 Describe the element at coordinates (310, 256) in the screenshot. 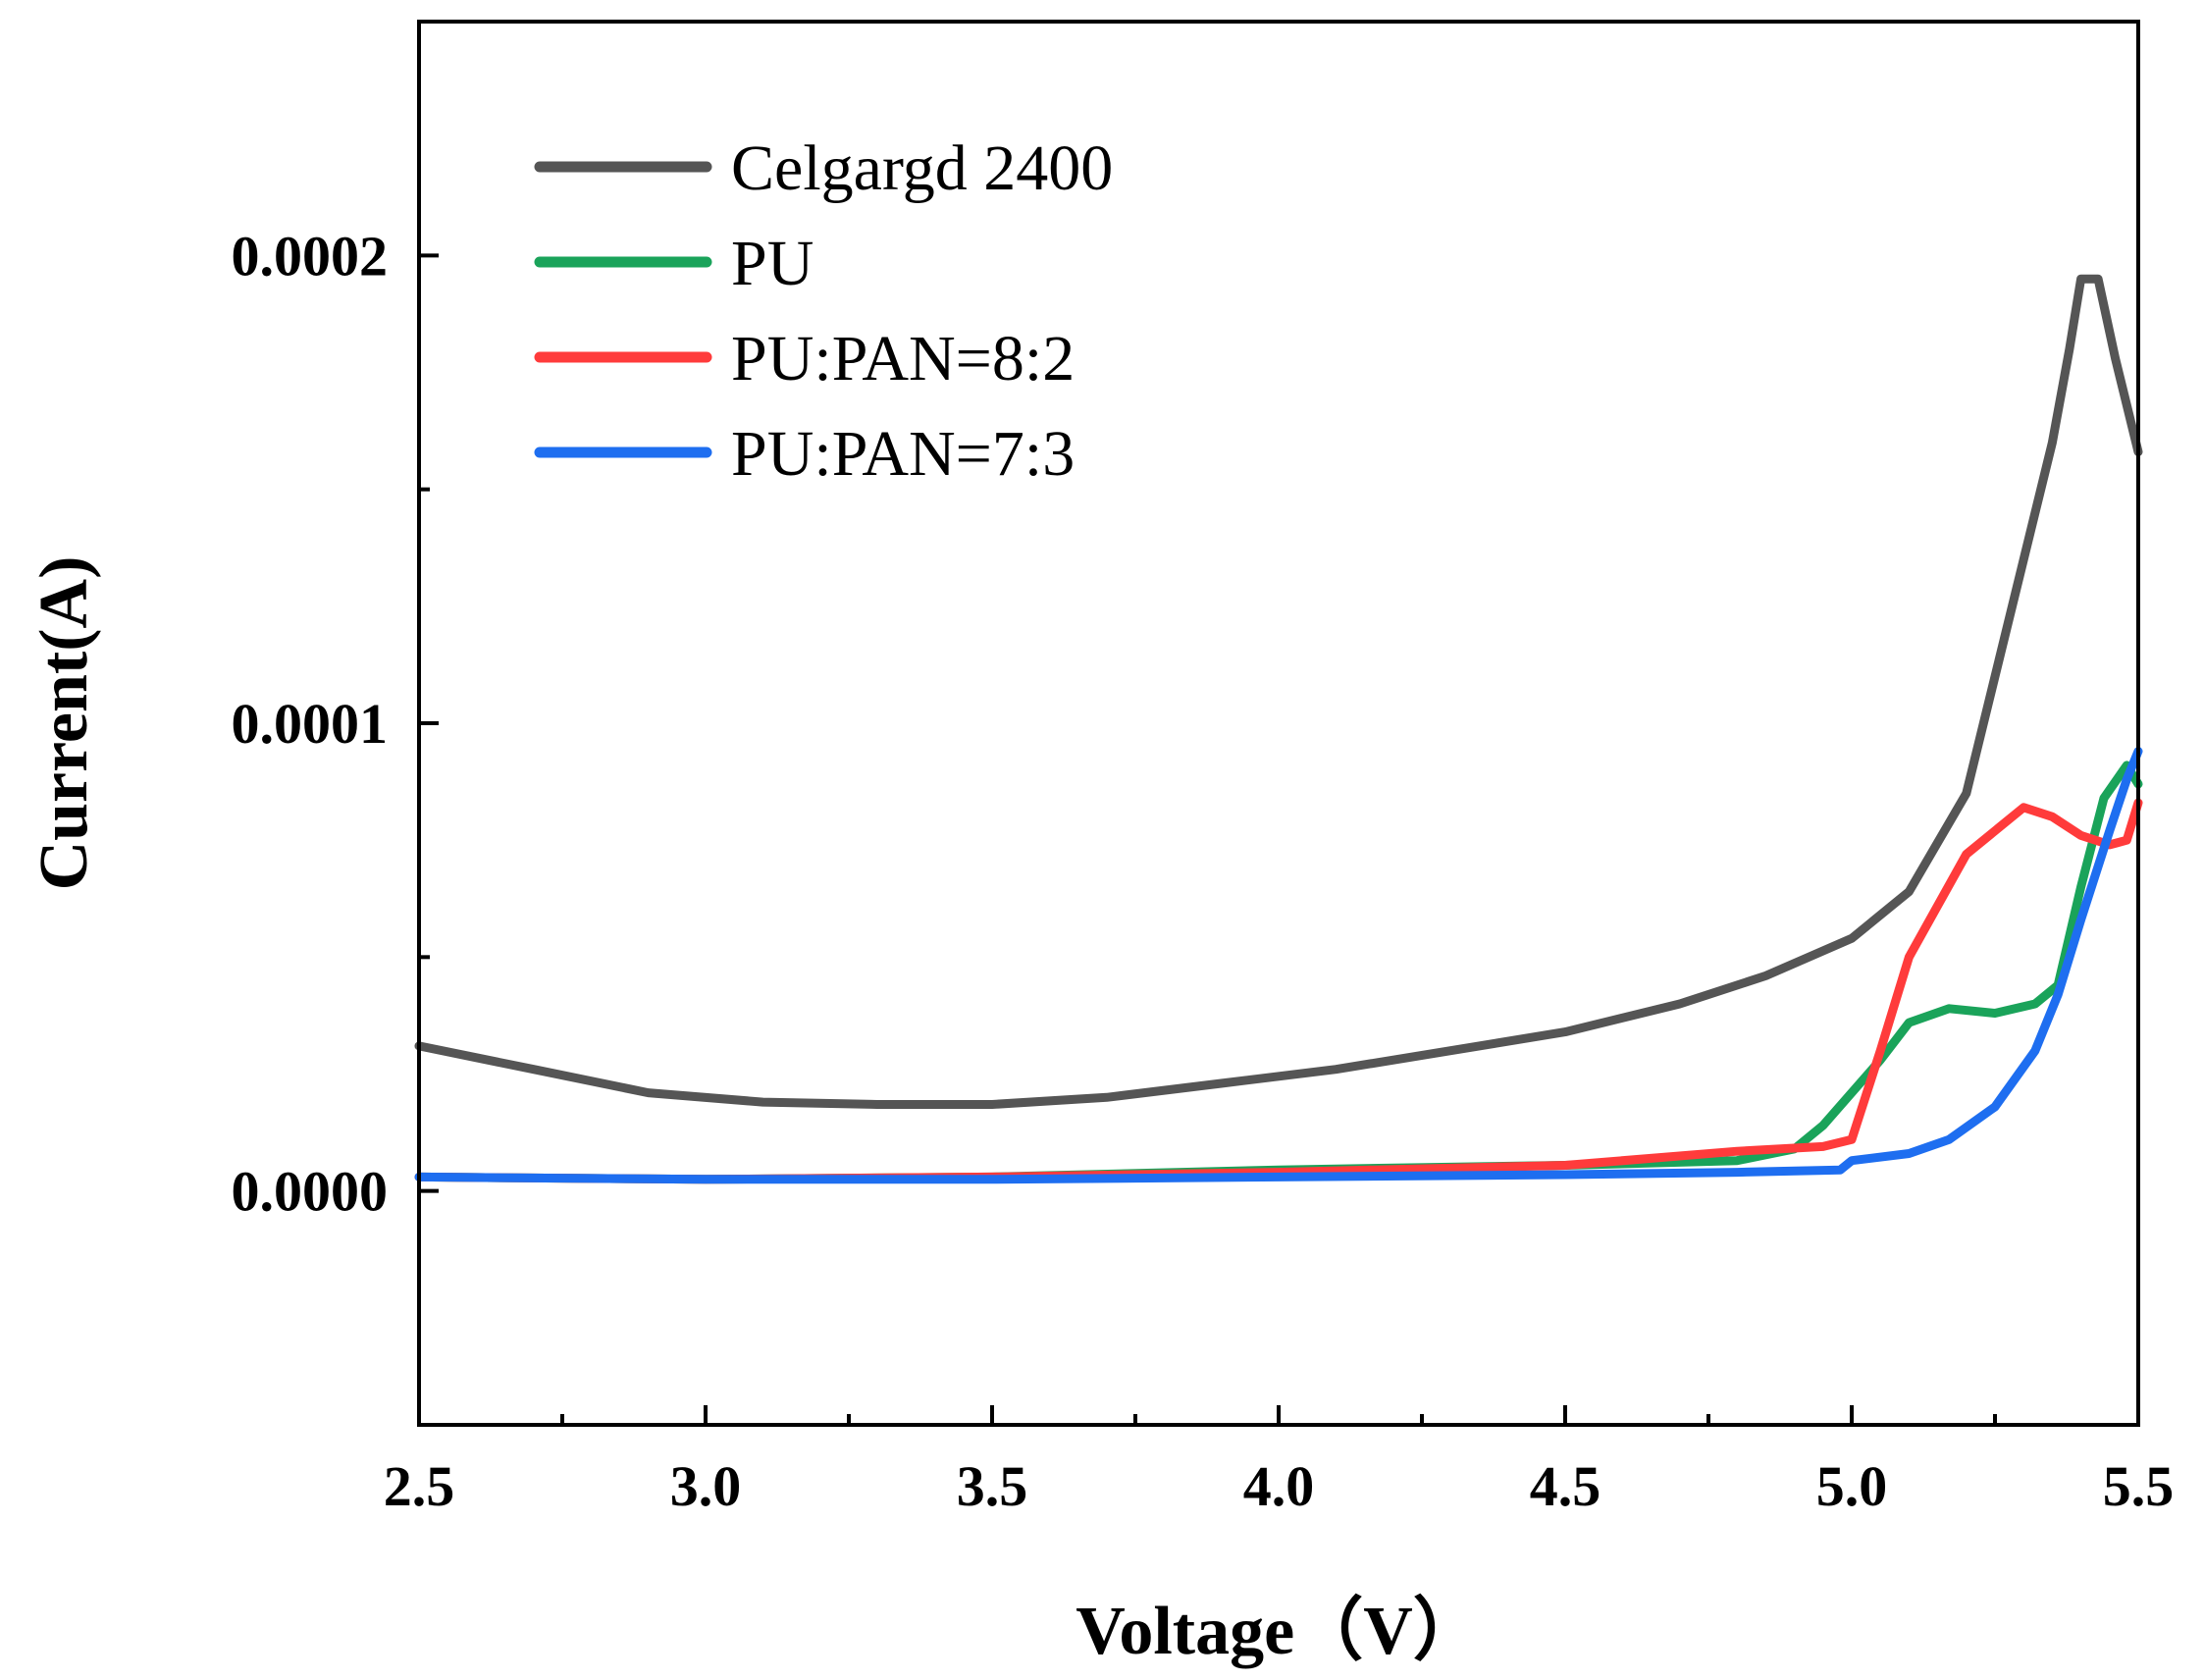

I see `y-tick-label: 0.0002` at that location.